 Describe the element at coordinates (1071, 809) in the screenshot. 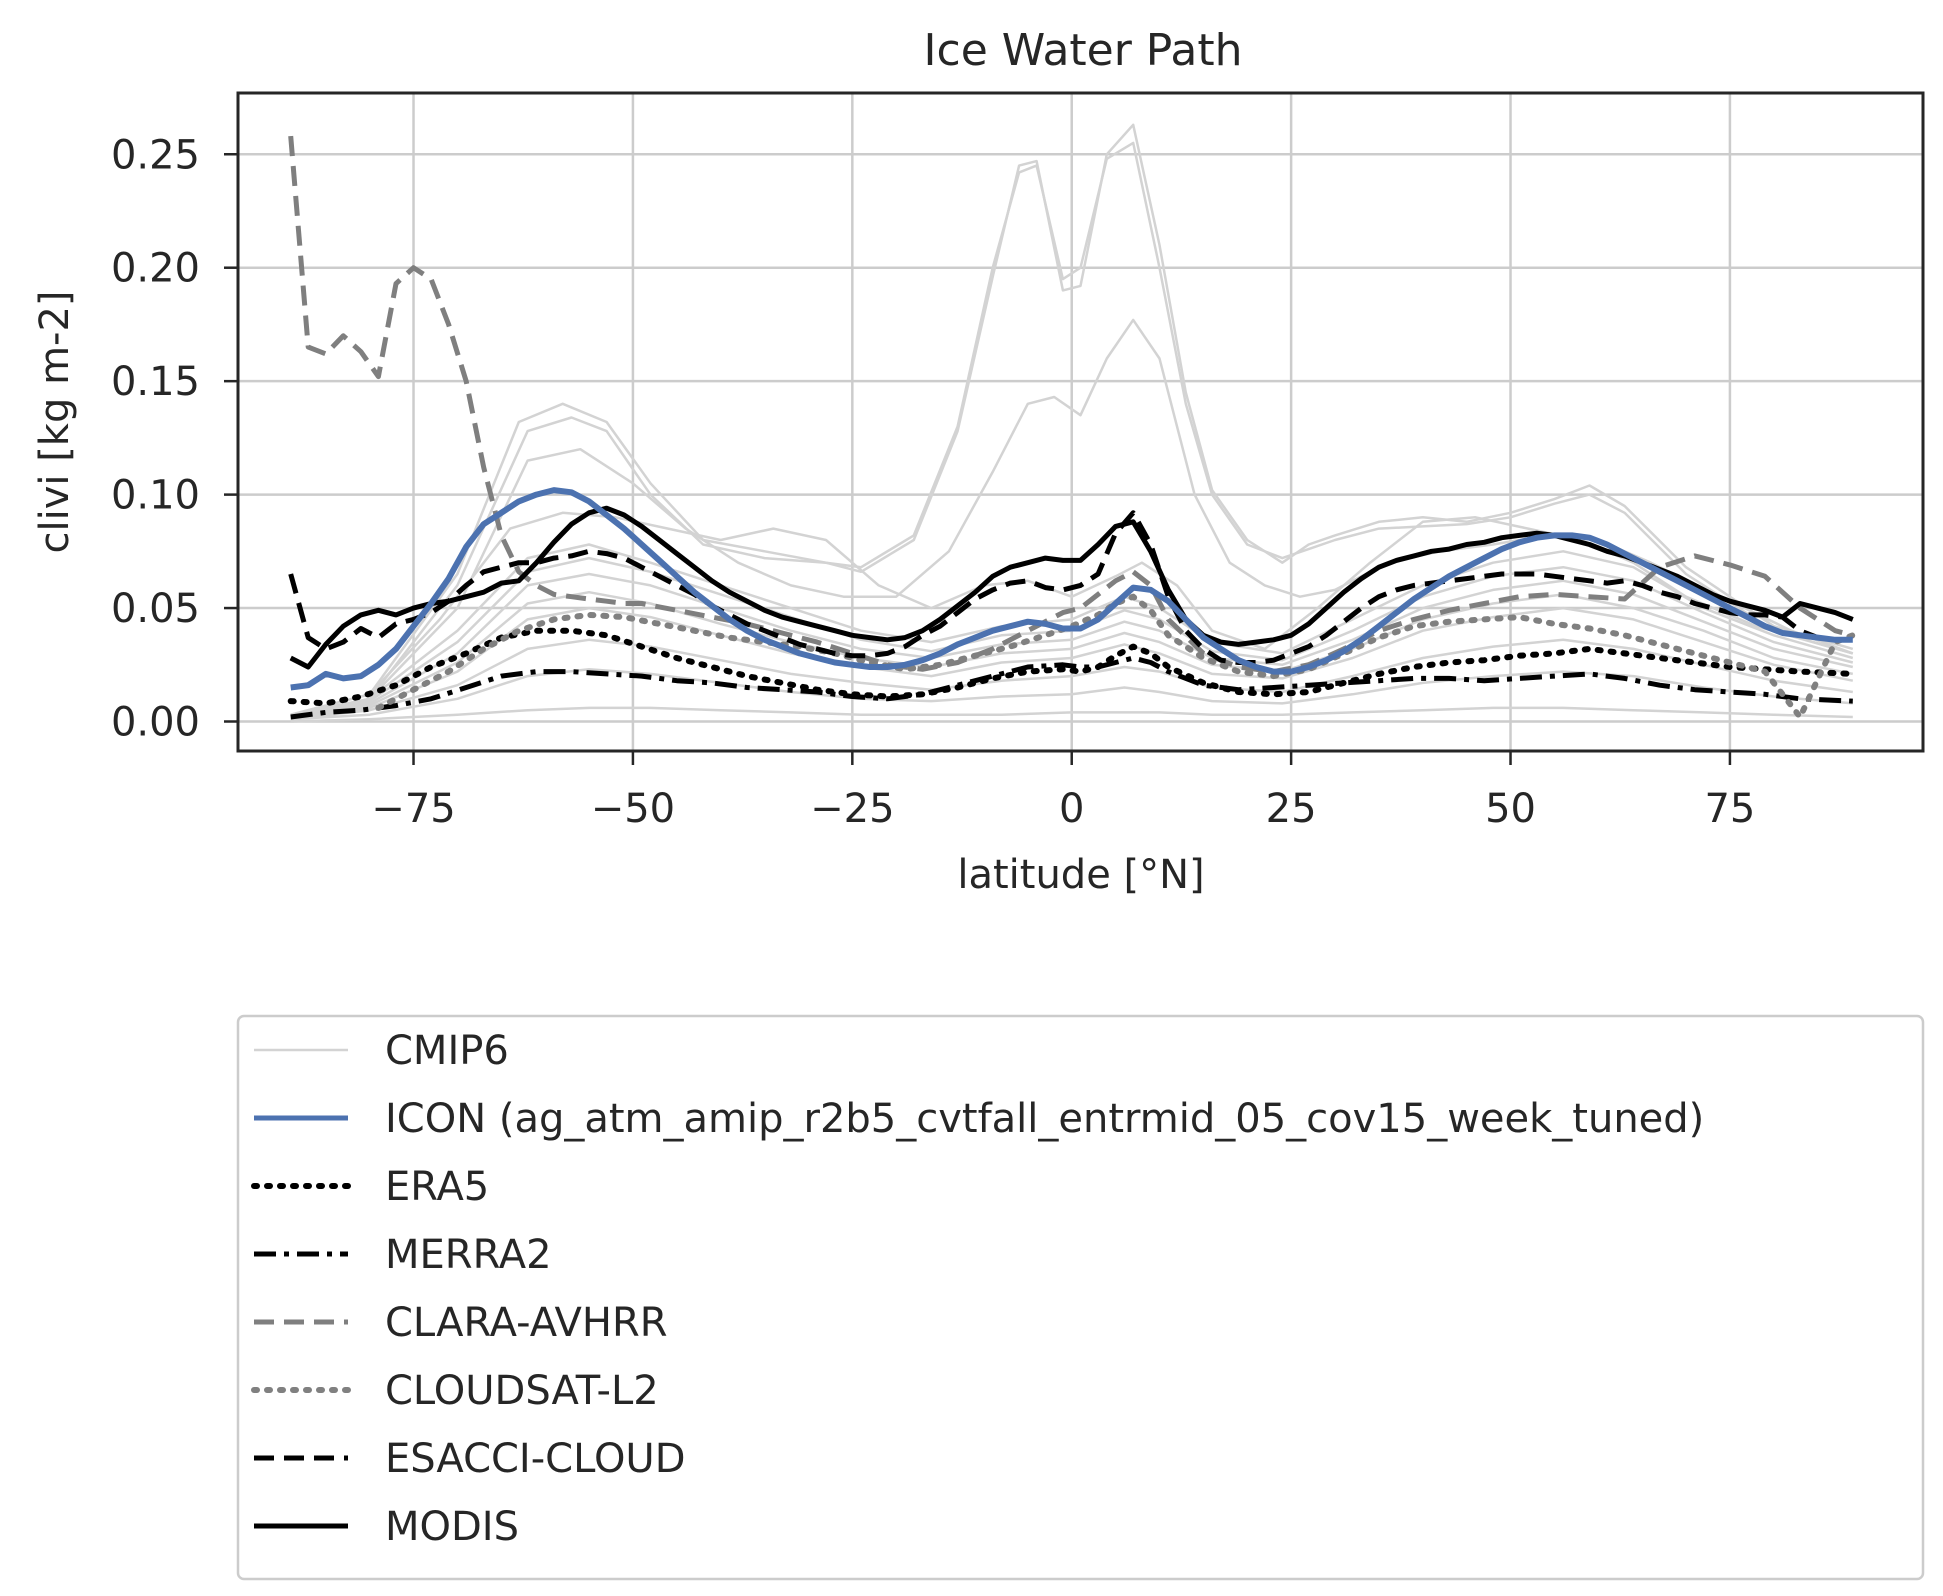

I see `x-tick-label: 0` at that location.